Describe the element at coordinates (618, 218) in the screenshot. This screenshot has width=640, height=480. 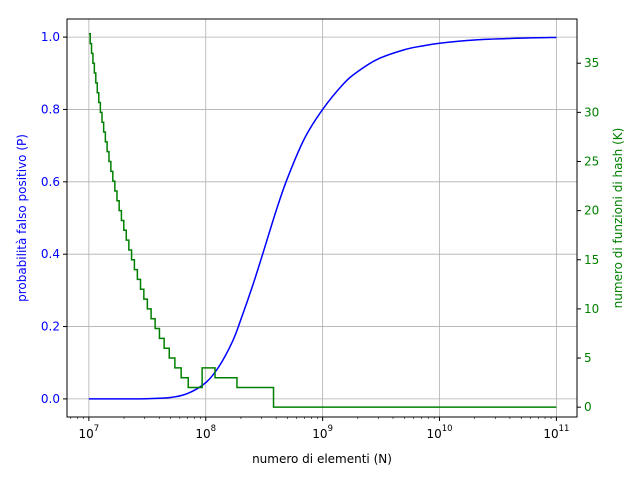
I see `right-y-axis-title: numero di funzioni di hash (K)` at that location.